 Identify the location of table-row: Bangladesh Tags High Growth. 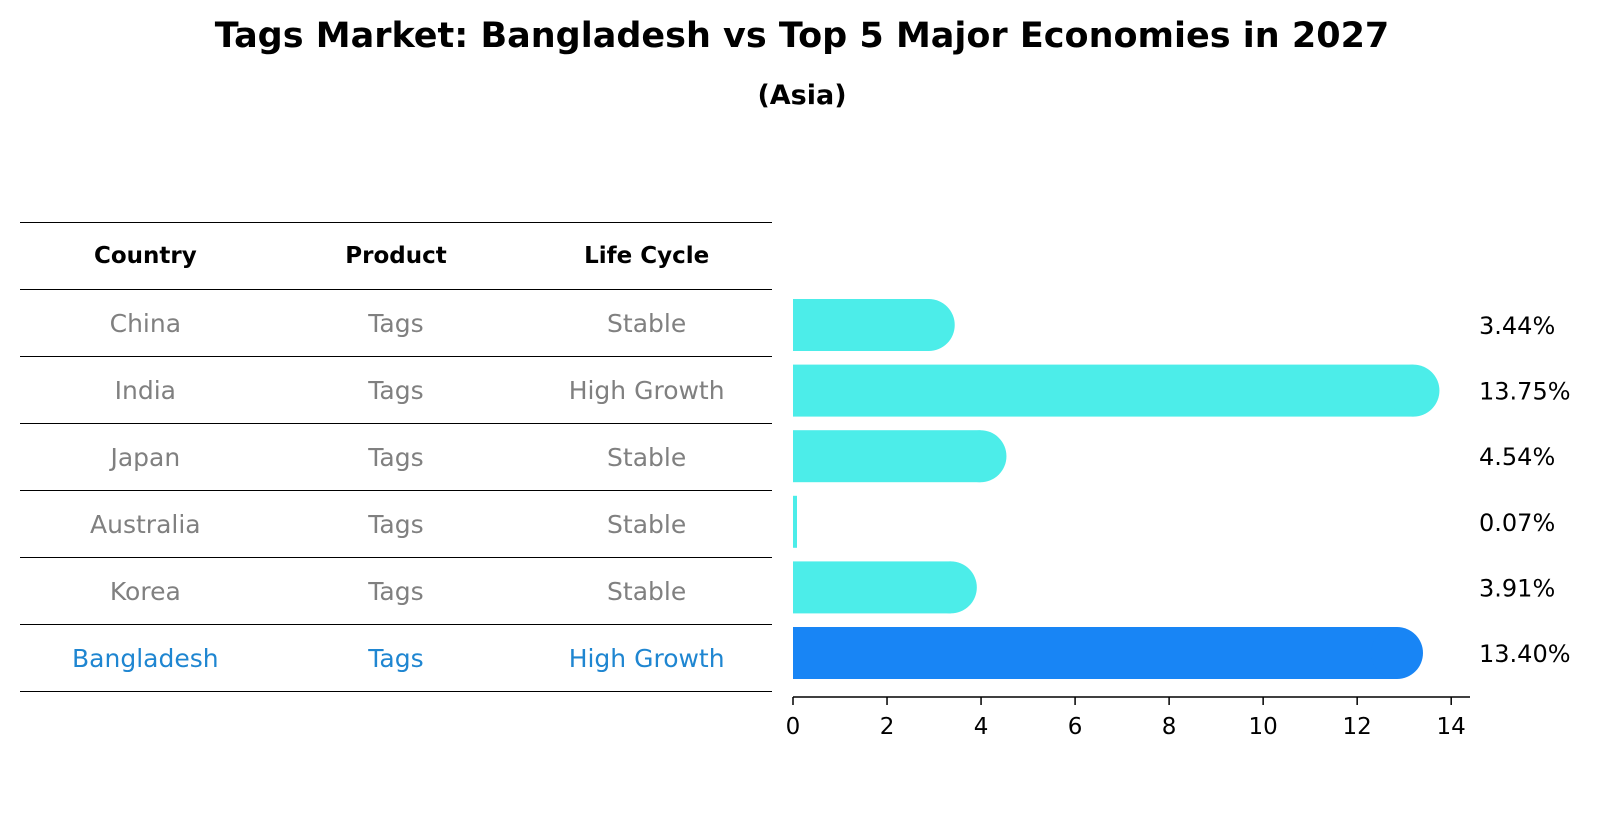
(396, 658).